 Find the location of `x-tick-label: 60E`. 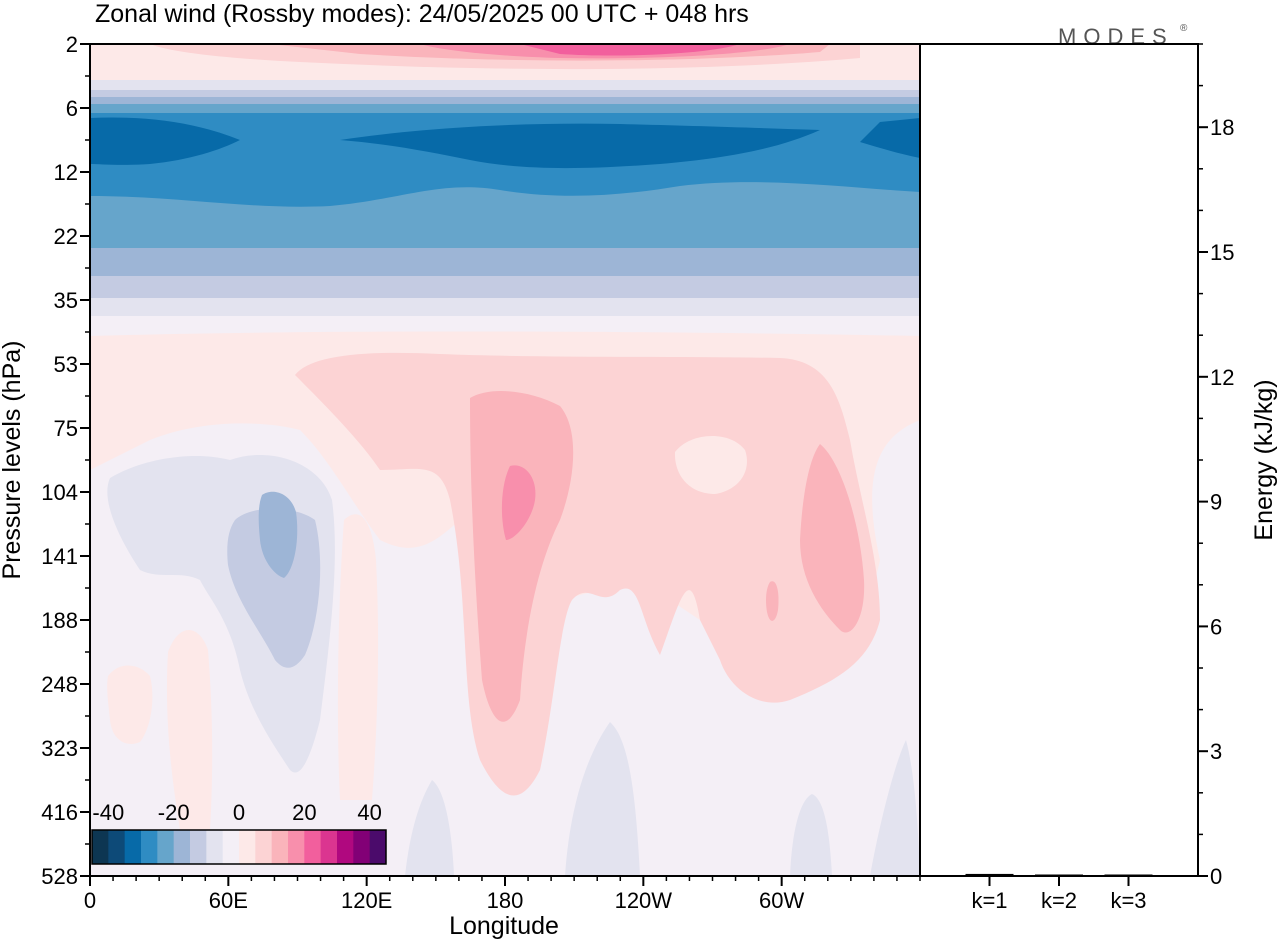

x-tick-label: 60E is located at coordinates (228, 900).